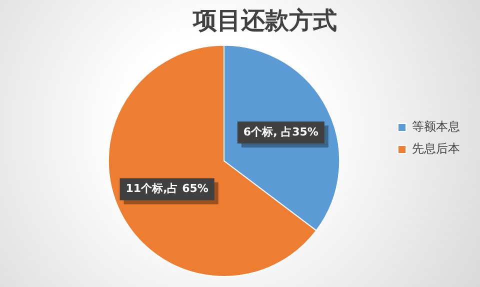  What do you see at coordinates (280, 131) in the screenshot?
I see `data-label: 6个标, 占35%` at bounding box center [280, 131].